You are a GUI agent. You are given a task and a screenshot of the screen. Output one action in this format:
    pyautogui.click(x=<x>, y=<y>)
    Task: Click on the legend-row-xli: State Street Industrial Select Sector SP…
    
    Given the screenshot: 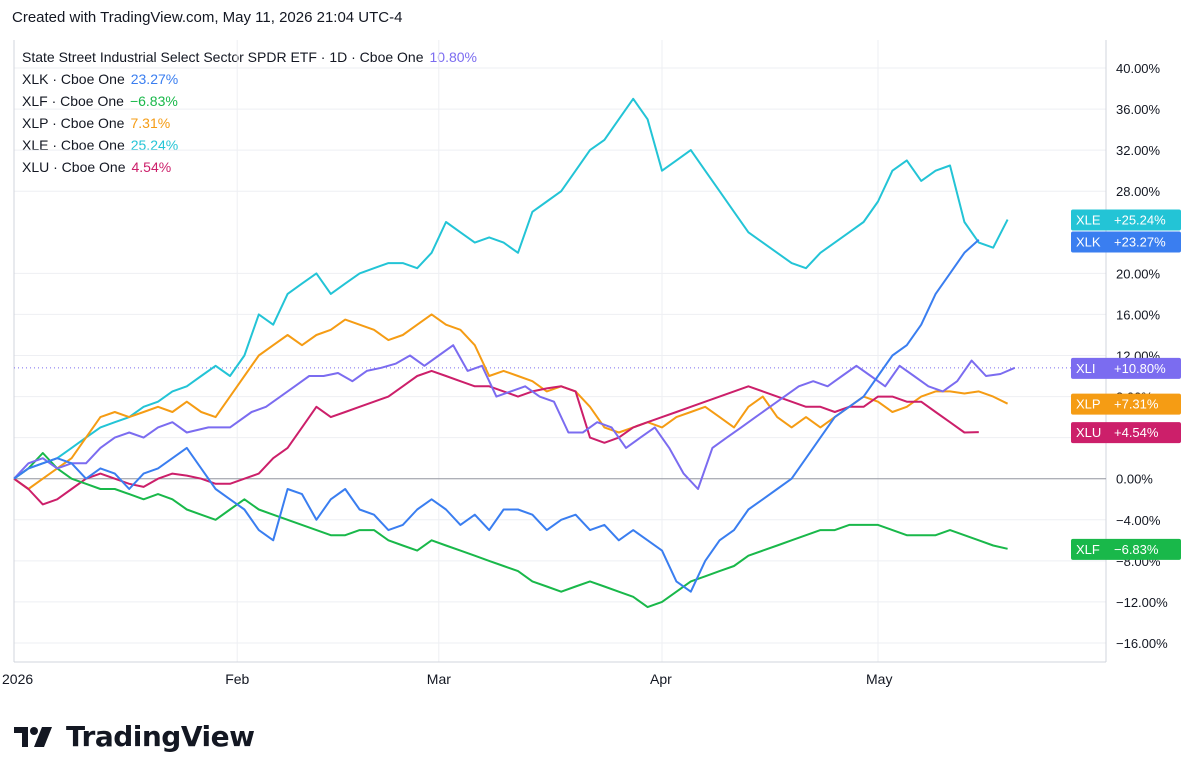 What is the action you would take?
    pyautogui.click(x=249, y=57)
    